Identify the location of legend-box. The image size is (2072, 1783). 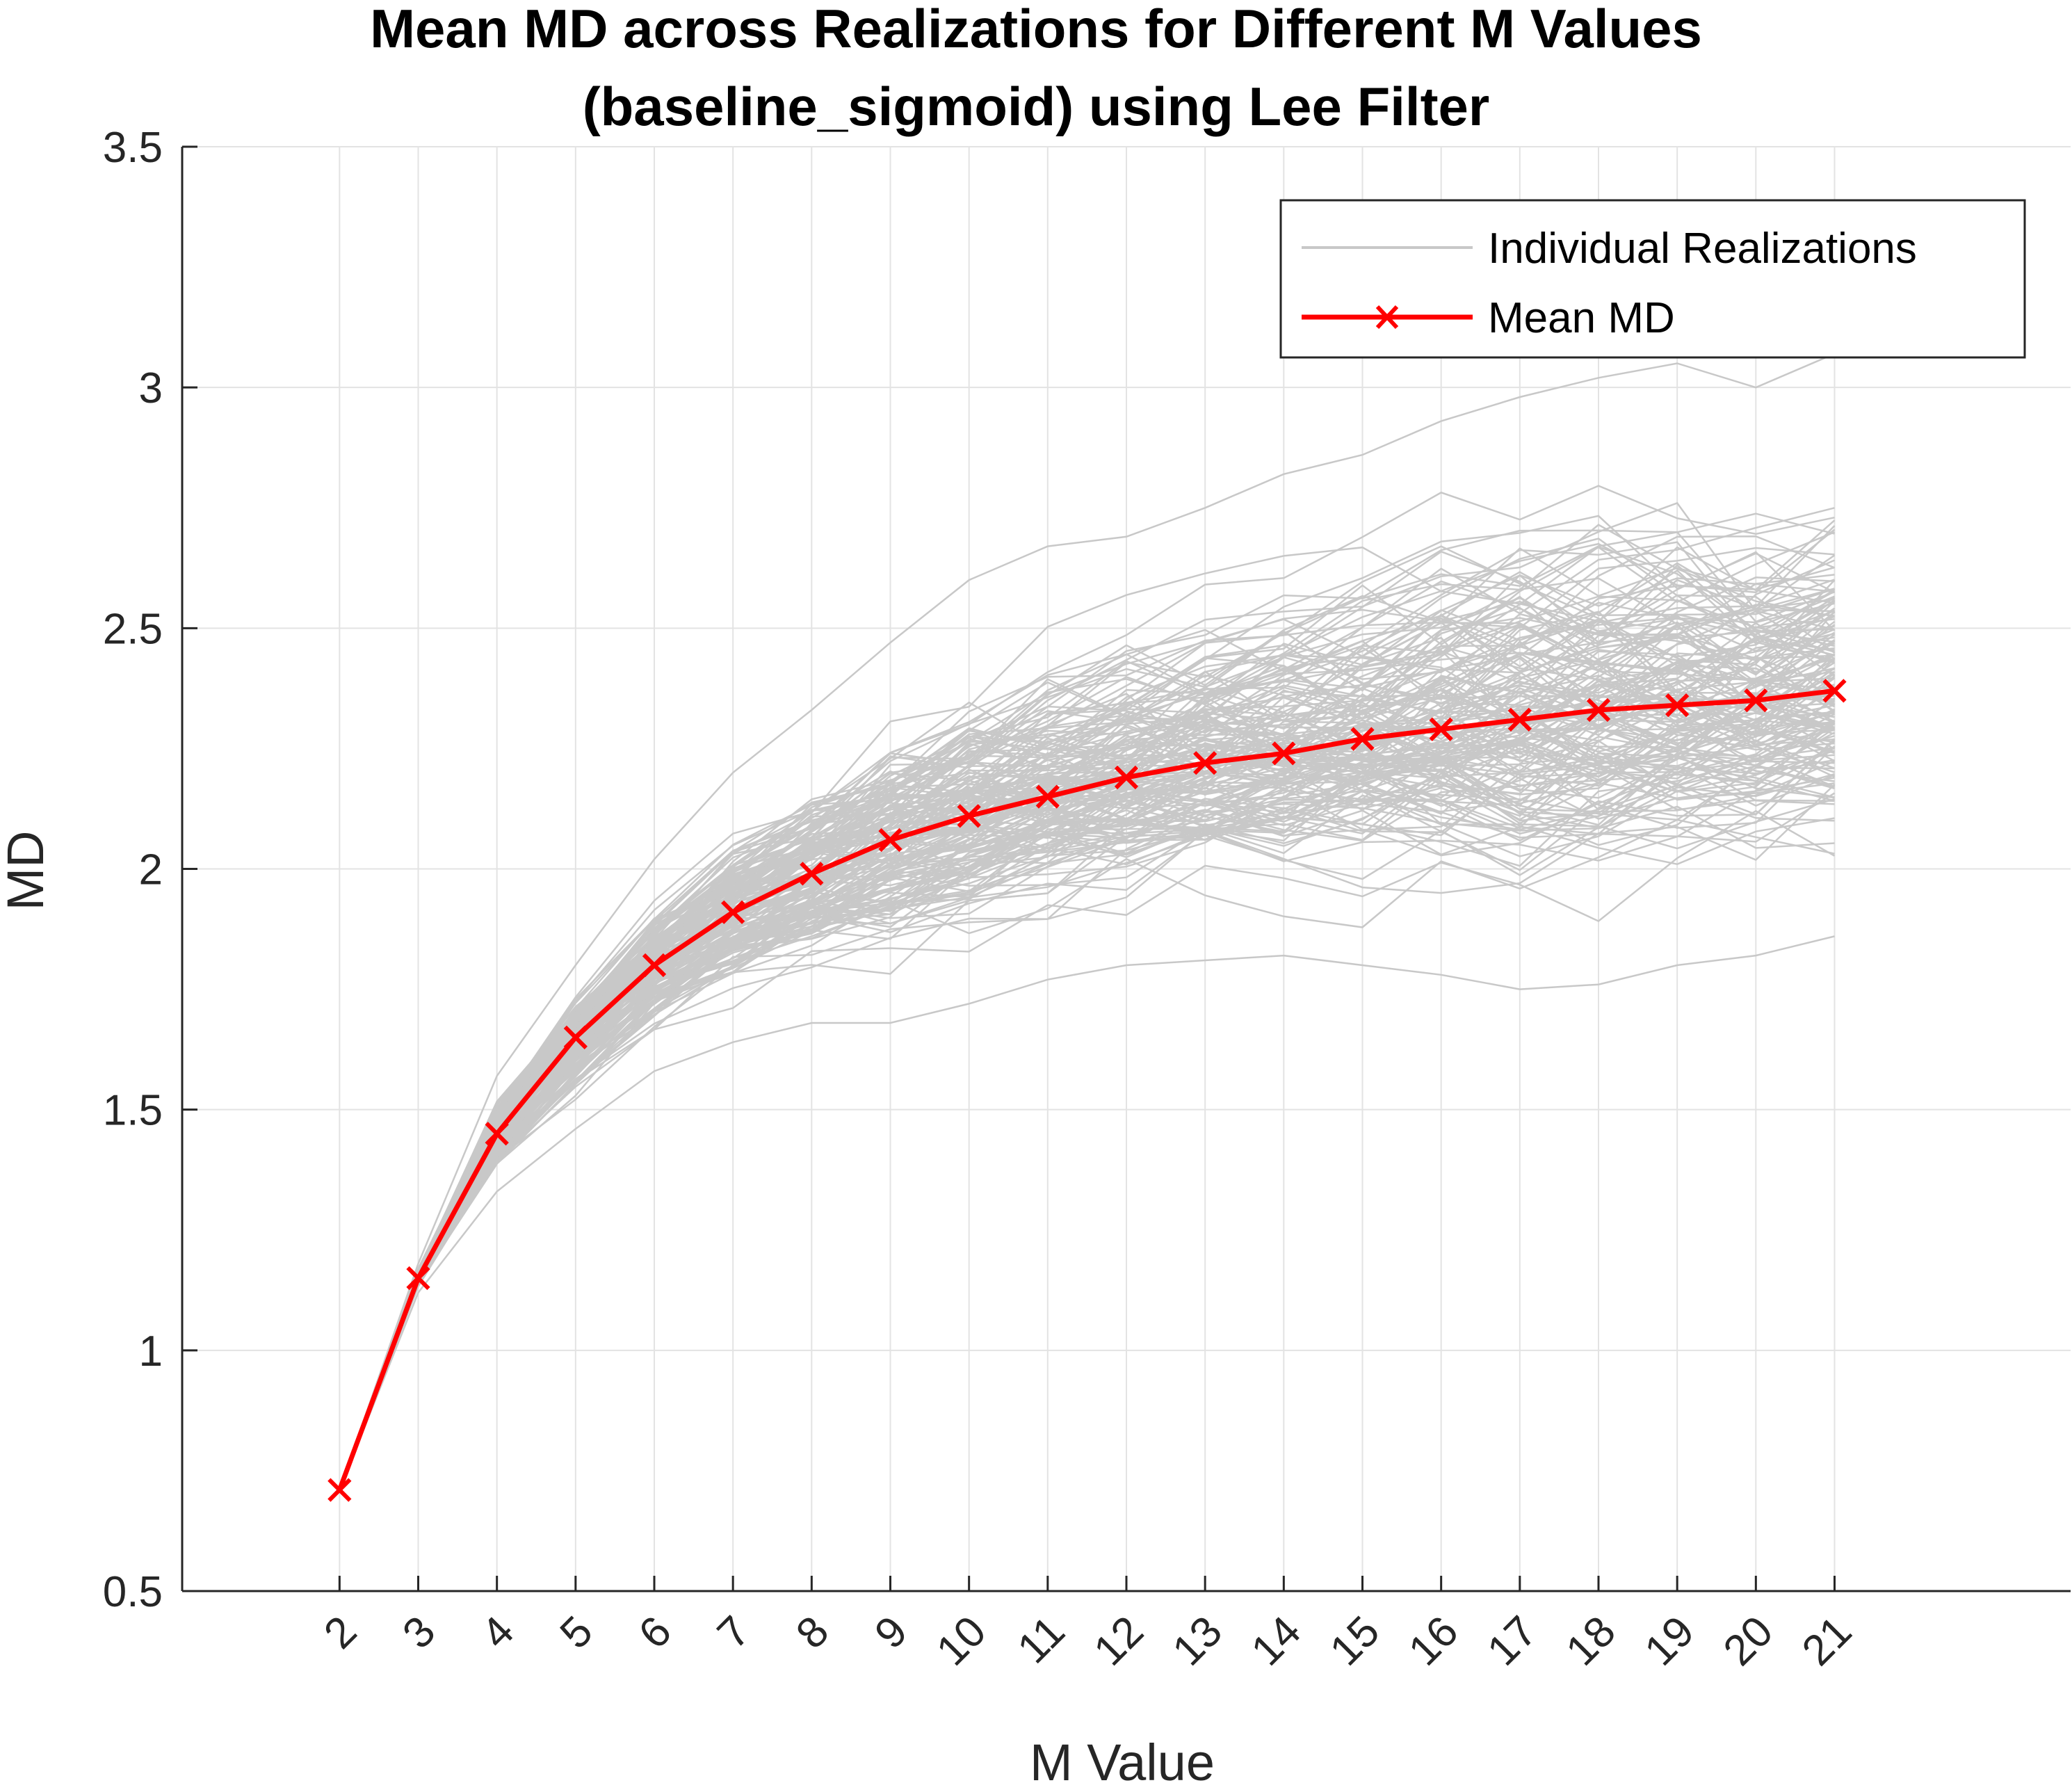
(1652, 279).